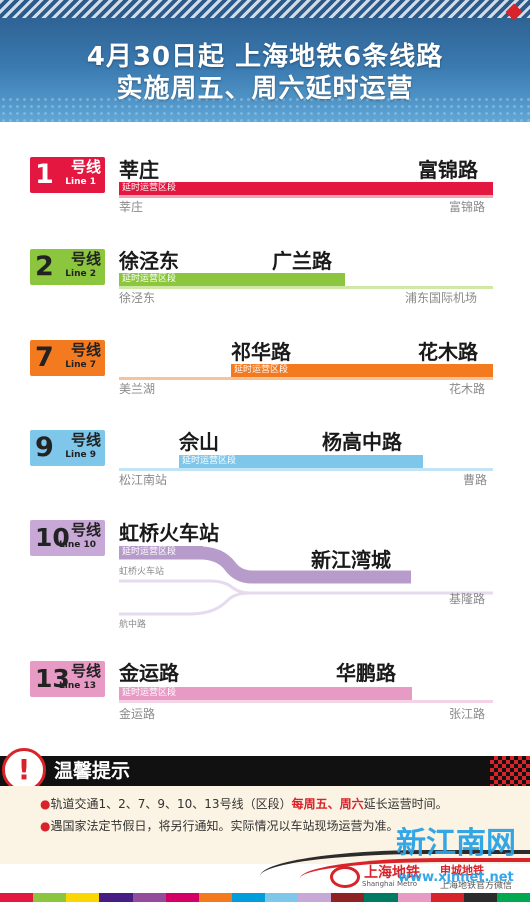 This screenshot has height=902, width=530. What do you see at coordinates (456, 843) in the screenshot?
I see `watermark: 新江南网` at bounding box center [456, 843].